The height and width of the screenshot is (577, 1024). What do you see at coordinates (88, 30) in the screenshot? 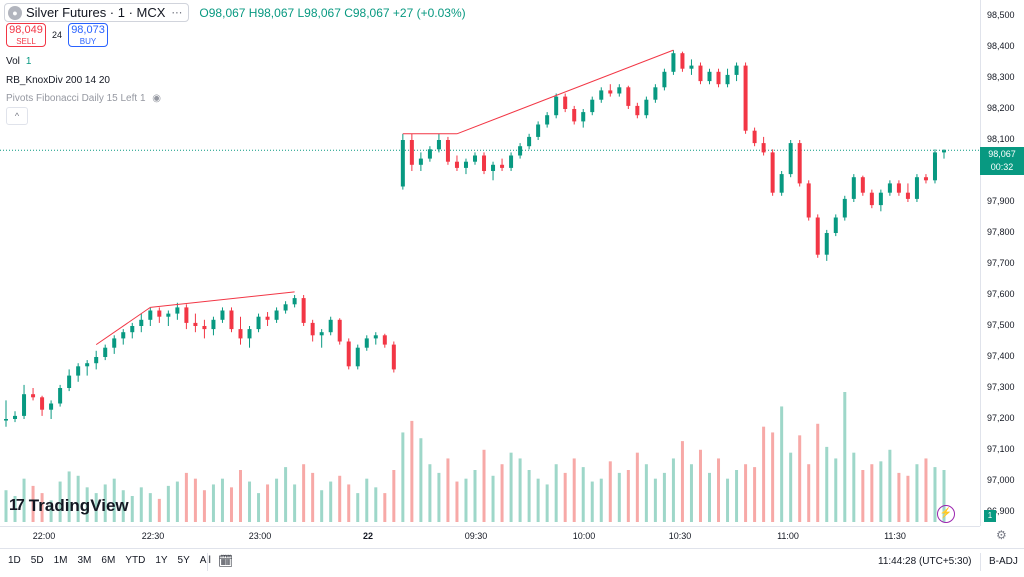
I see `buy-price: 98,073` at bounding box center [88, 30].